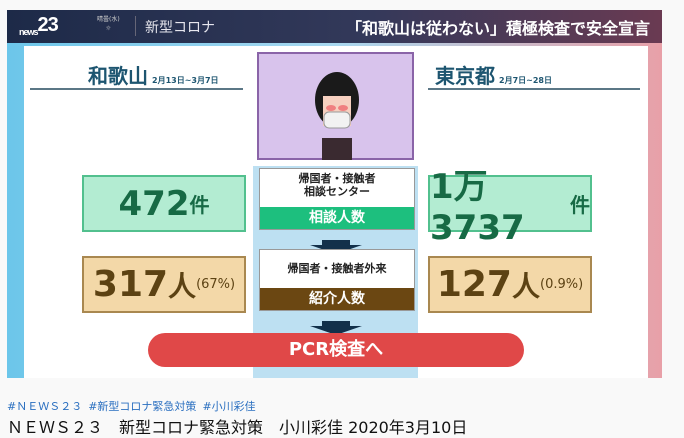 This screenshot has width=684, height=438. Describe the element at coordinates (337, 178) in the screenshot. I see `consult-line1: 帰国者・接触者` at that location.